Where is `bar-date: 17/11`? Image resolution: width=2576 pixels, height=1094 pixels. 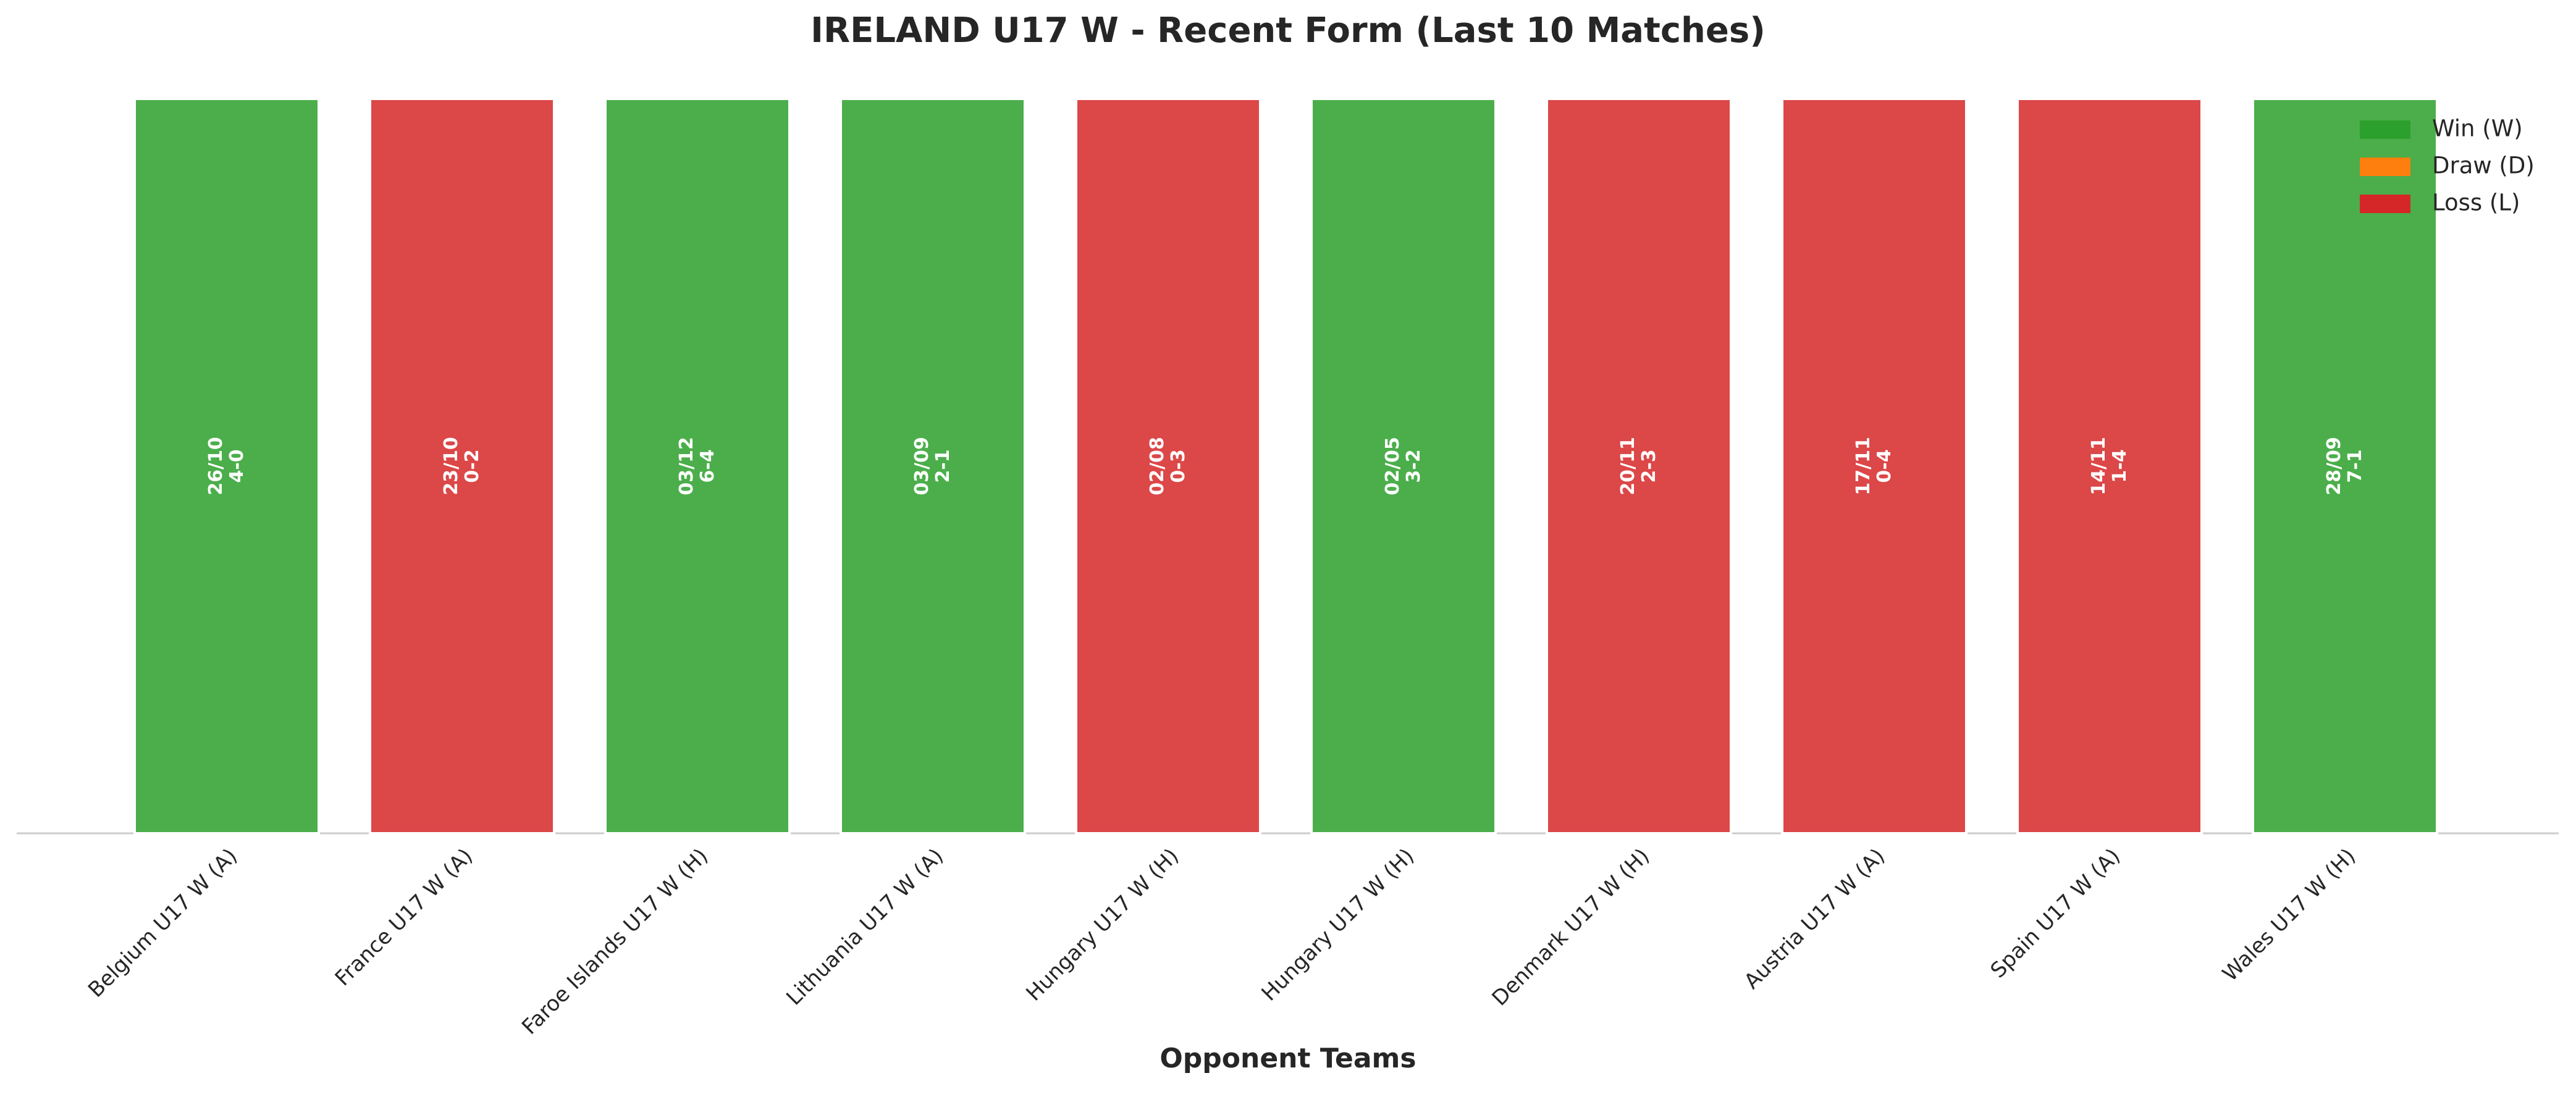
bar-date: 17/11 is located at coordinates (1863, 466).